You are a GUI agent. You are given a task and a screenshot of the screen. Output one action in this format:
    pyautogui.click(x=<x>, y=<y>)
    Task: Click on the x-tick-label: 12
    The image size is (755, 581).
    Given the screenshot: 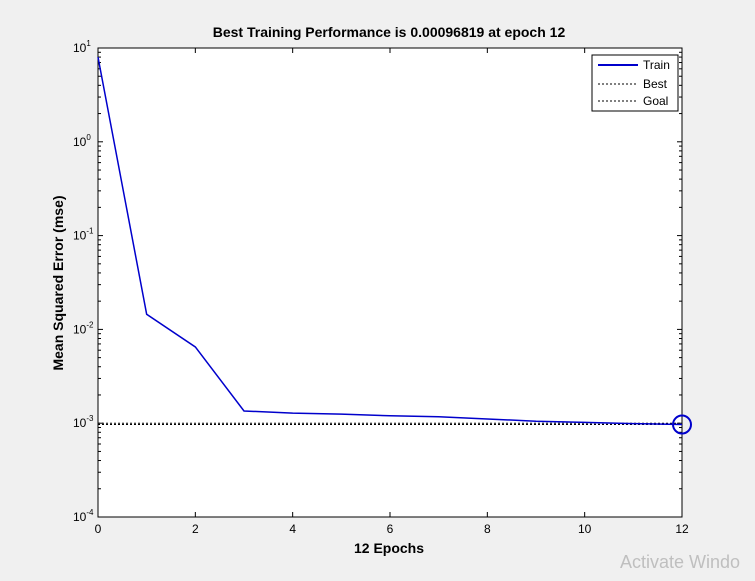 What is the action you would take?
    pyautogui.click(x=682, y=529)
    